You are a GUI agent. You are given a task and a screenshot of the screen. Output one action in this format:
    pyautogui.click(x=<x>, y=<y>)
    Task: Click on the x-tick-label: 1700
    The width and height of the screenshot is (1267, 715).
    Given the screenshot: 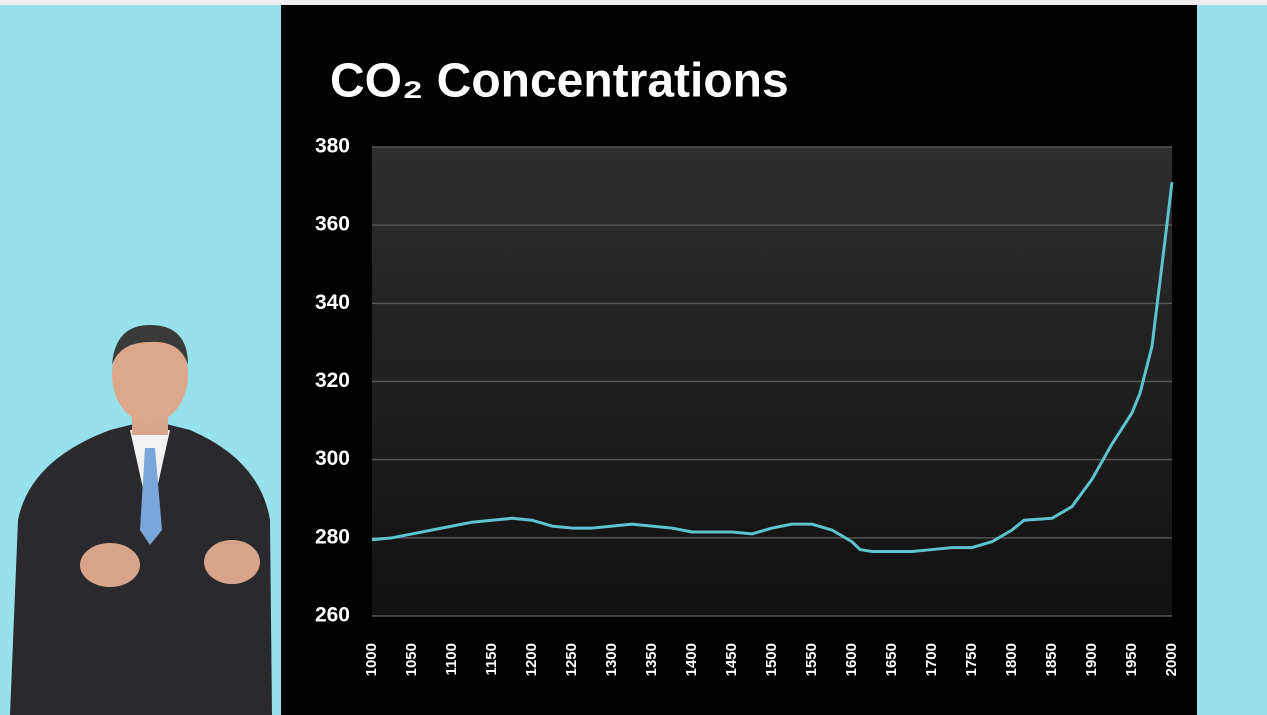 What is the action you would take?
    pyautogui.click(x=931, y=659)
    